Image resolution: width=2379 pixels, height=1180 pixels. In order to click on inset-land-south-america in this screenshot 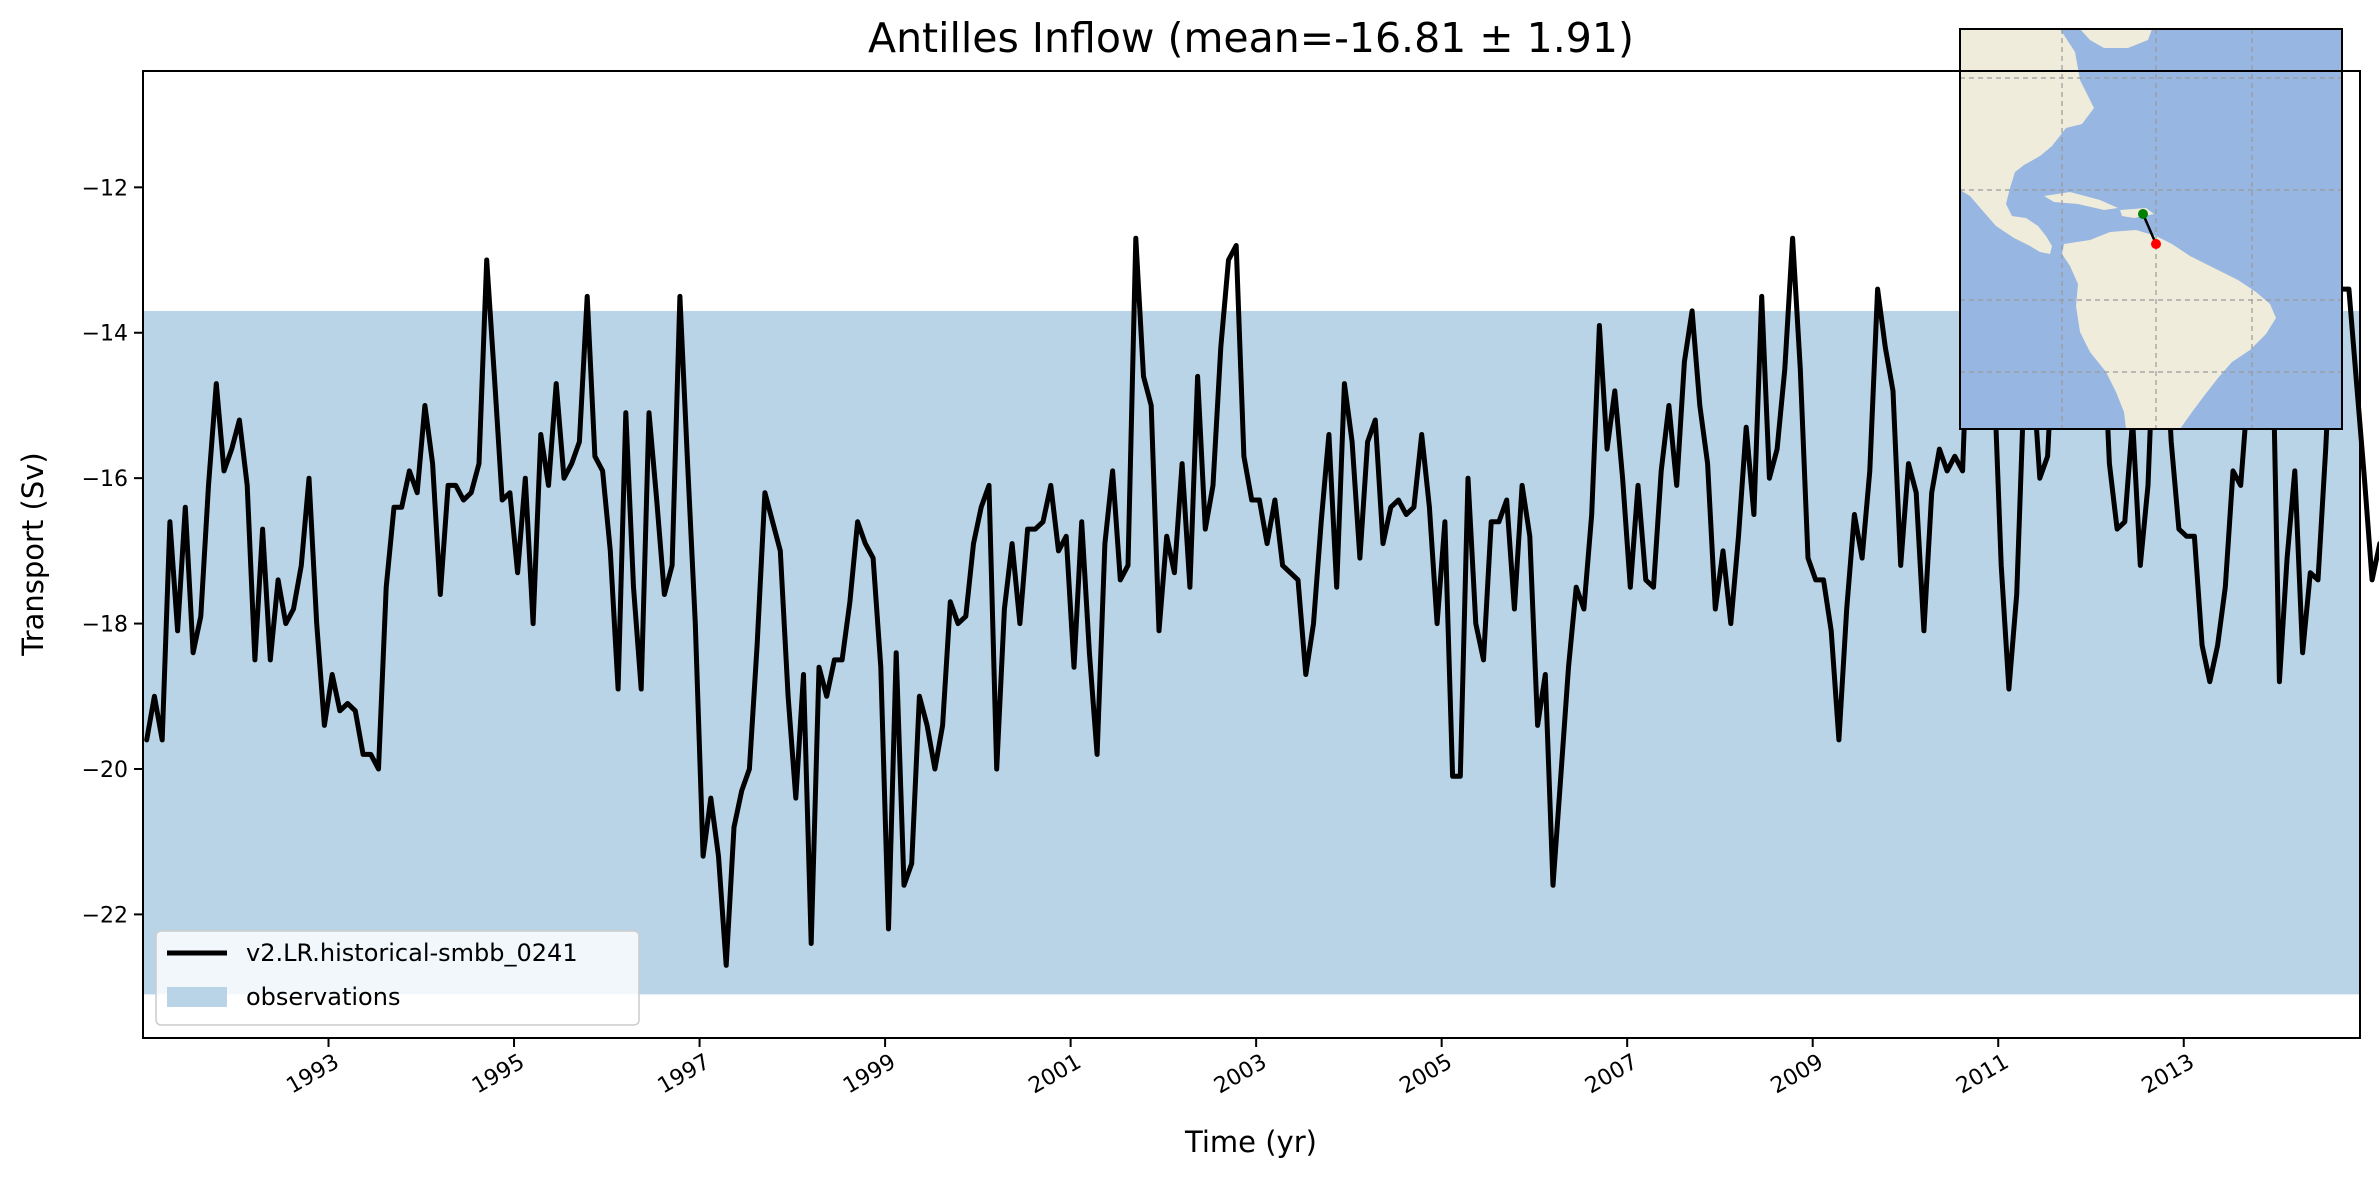, I will do `click(2169, 329)`.